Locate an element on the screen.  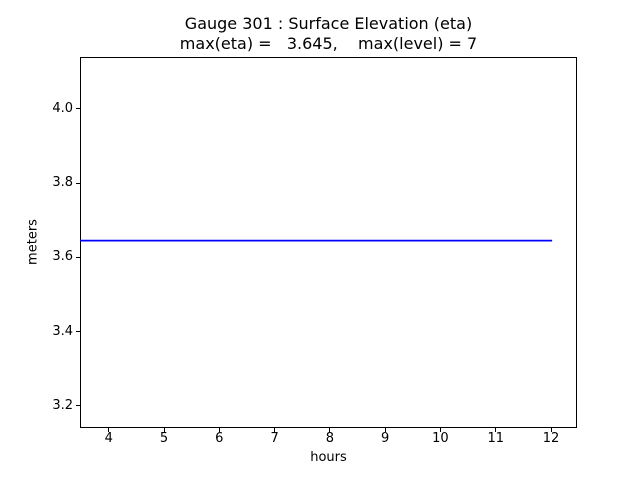
chart-title-line1: Gauge 301 : Surface Elevation (eta) is located at coordinates (328, 23).